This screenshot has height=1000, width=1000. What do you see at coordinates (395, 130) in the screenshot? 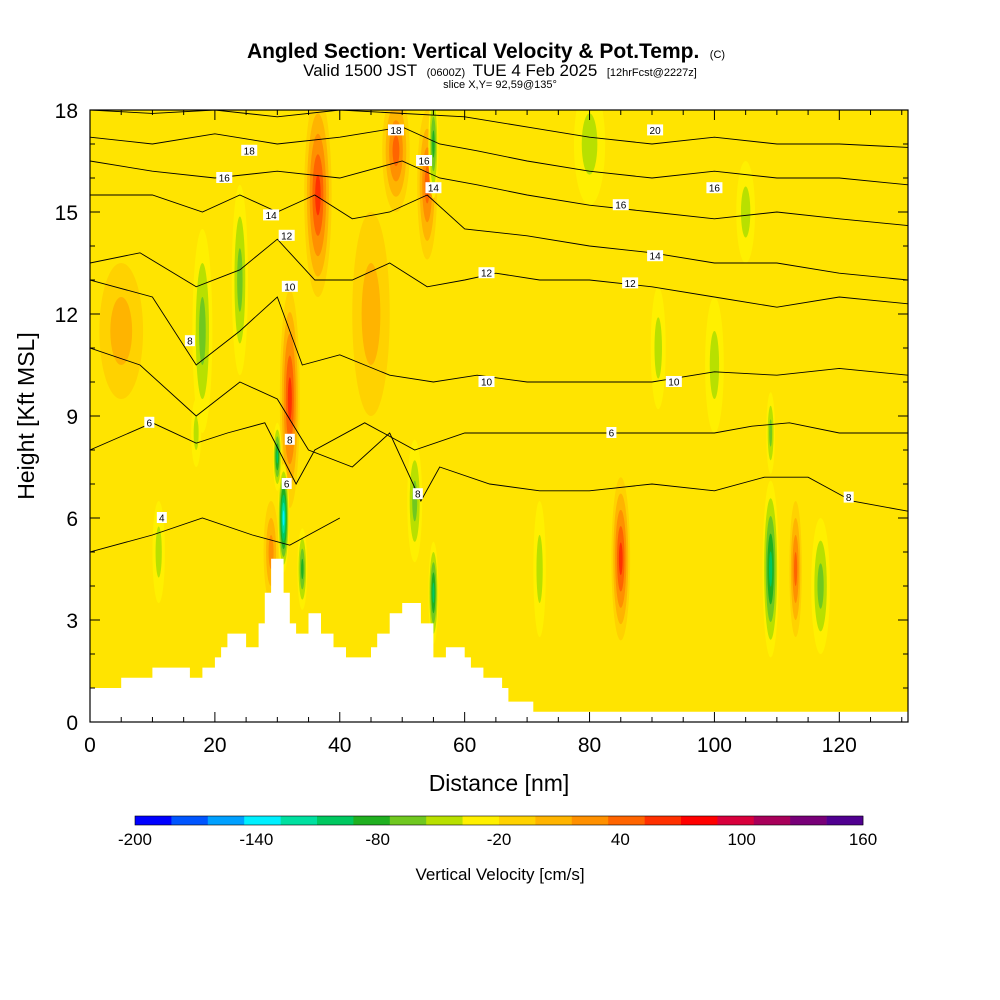
I see `contour-label: 18` at bounding box center [395, 130].